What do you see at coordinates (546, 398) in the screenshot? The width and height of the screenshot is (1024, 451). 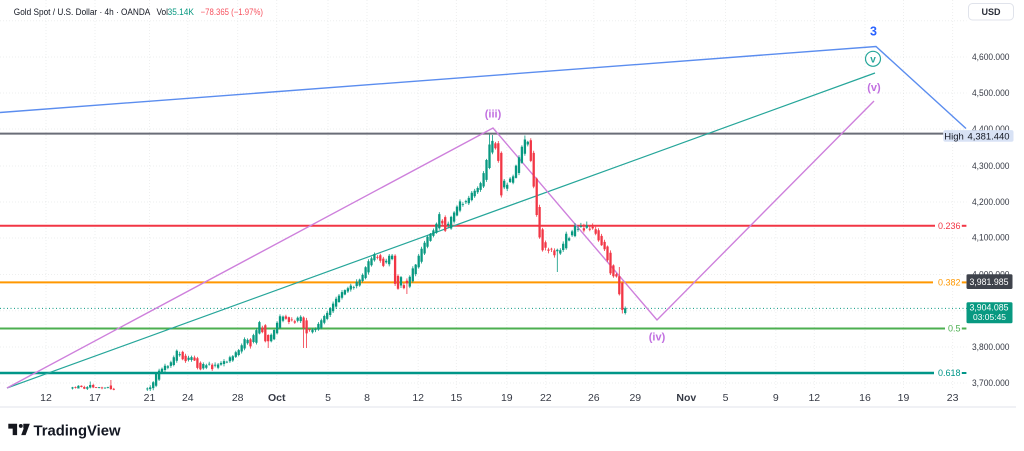 I see `svg-text: 22` at bounding box center [546, 398].